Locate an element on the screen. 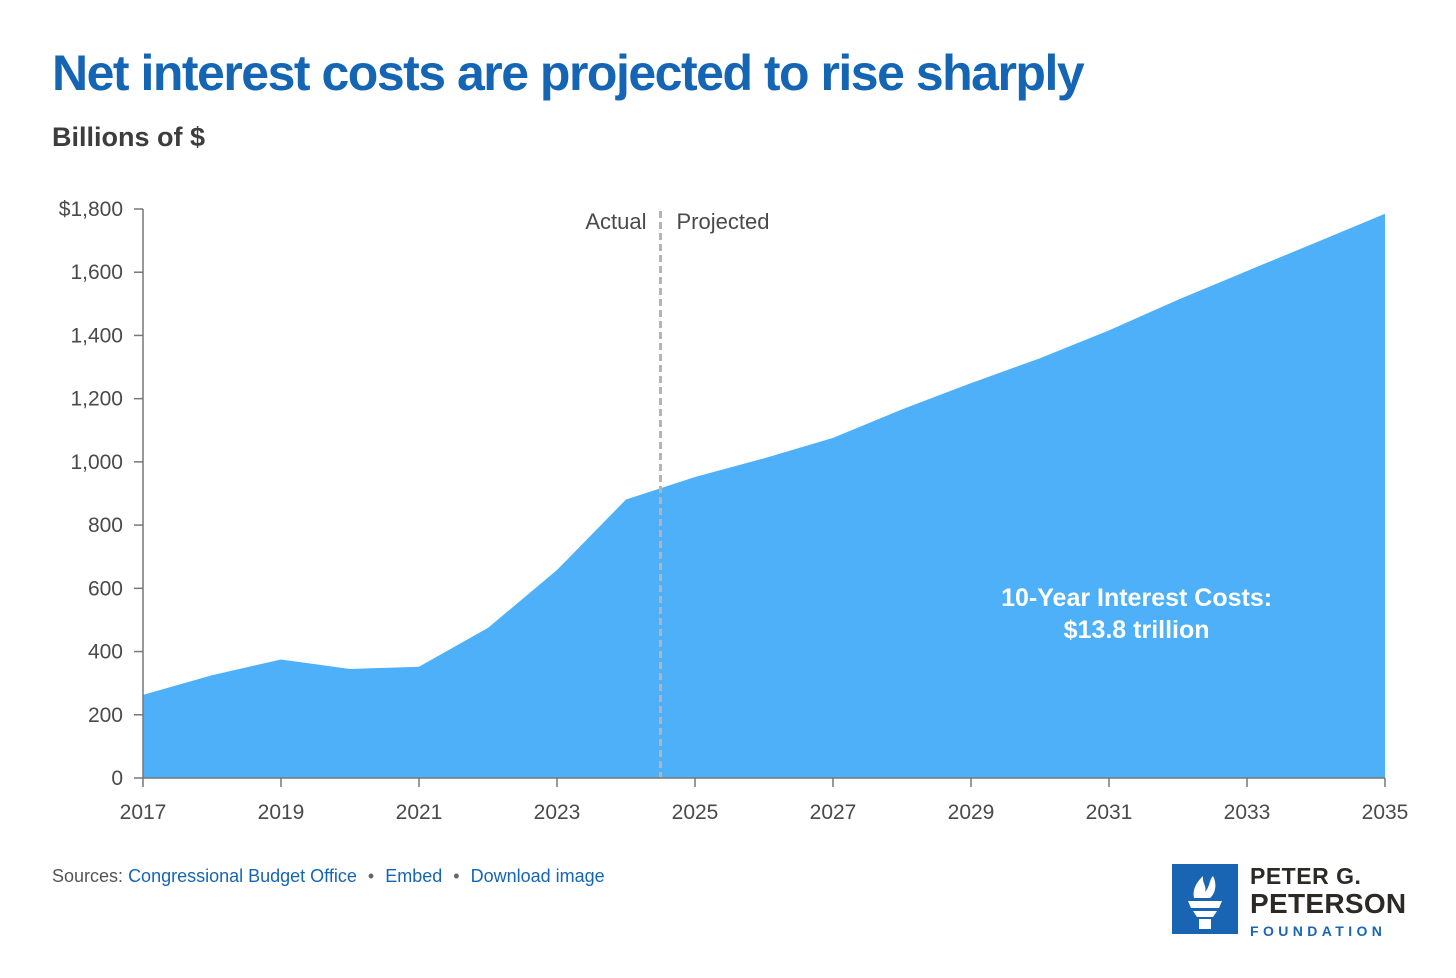 The width and height of the screenshot is (1456, 978). y-tick-label: 400 is located at coordinates (105, 652).